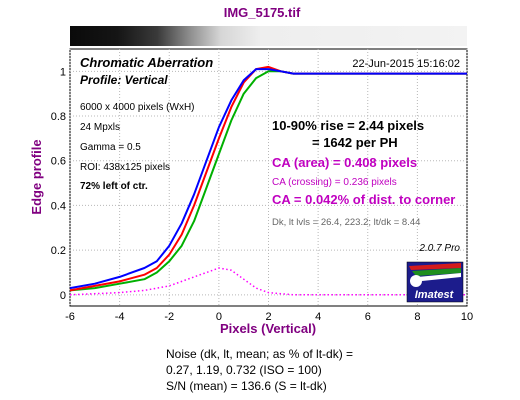 This screenshot has height=400, width=520. I want to click on y-axis-label: Edge profile, so click(36, 176).